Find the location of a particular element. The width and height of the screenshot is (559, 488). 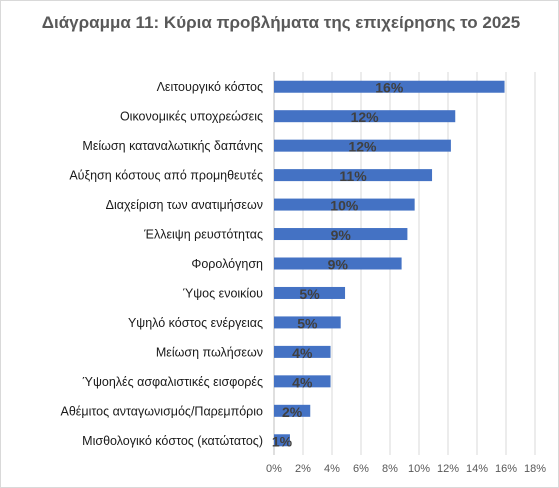

category-label: Αύξηση κόστους από προμηθευτές is located at coordinates (166, 176).